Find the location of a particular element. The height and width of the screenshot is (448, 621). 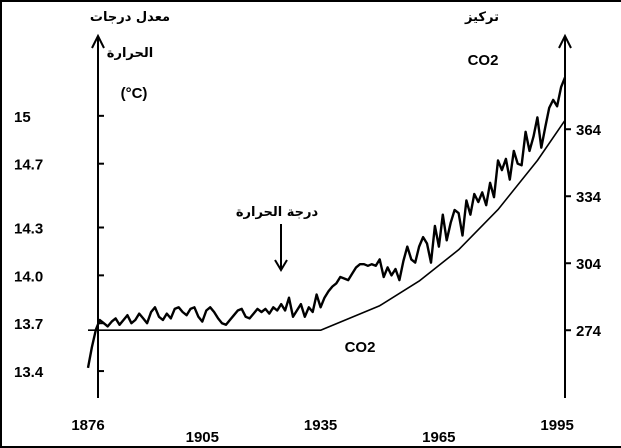

right-tick-label: 304 is located at coordinates (589, 264).